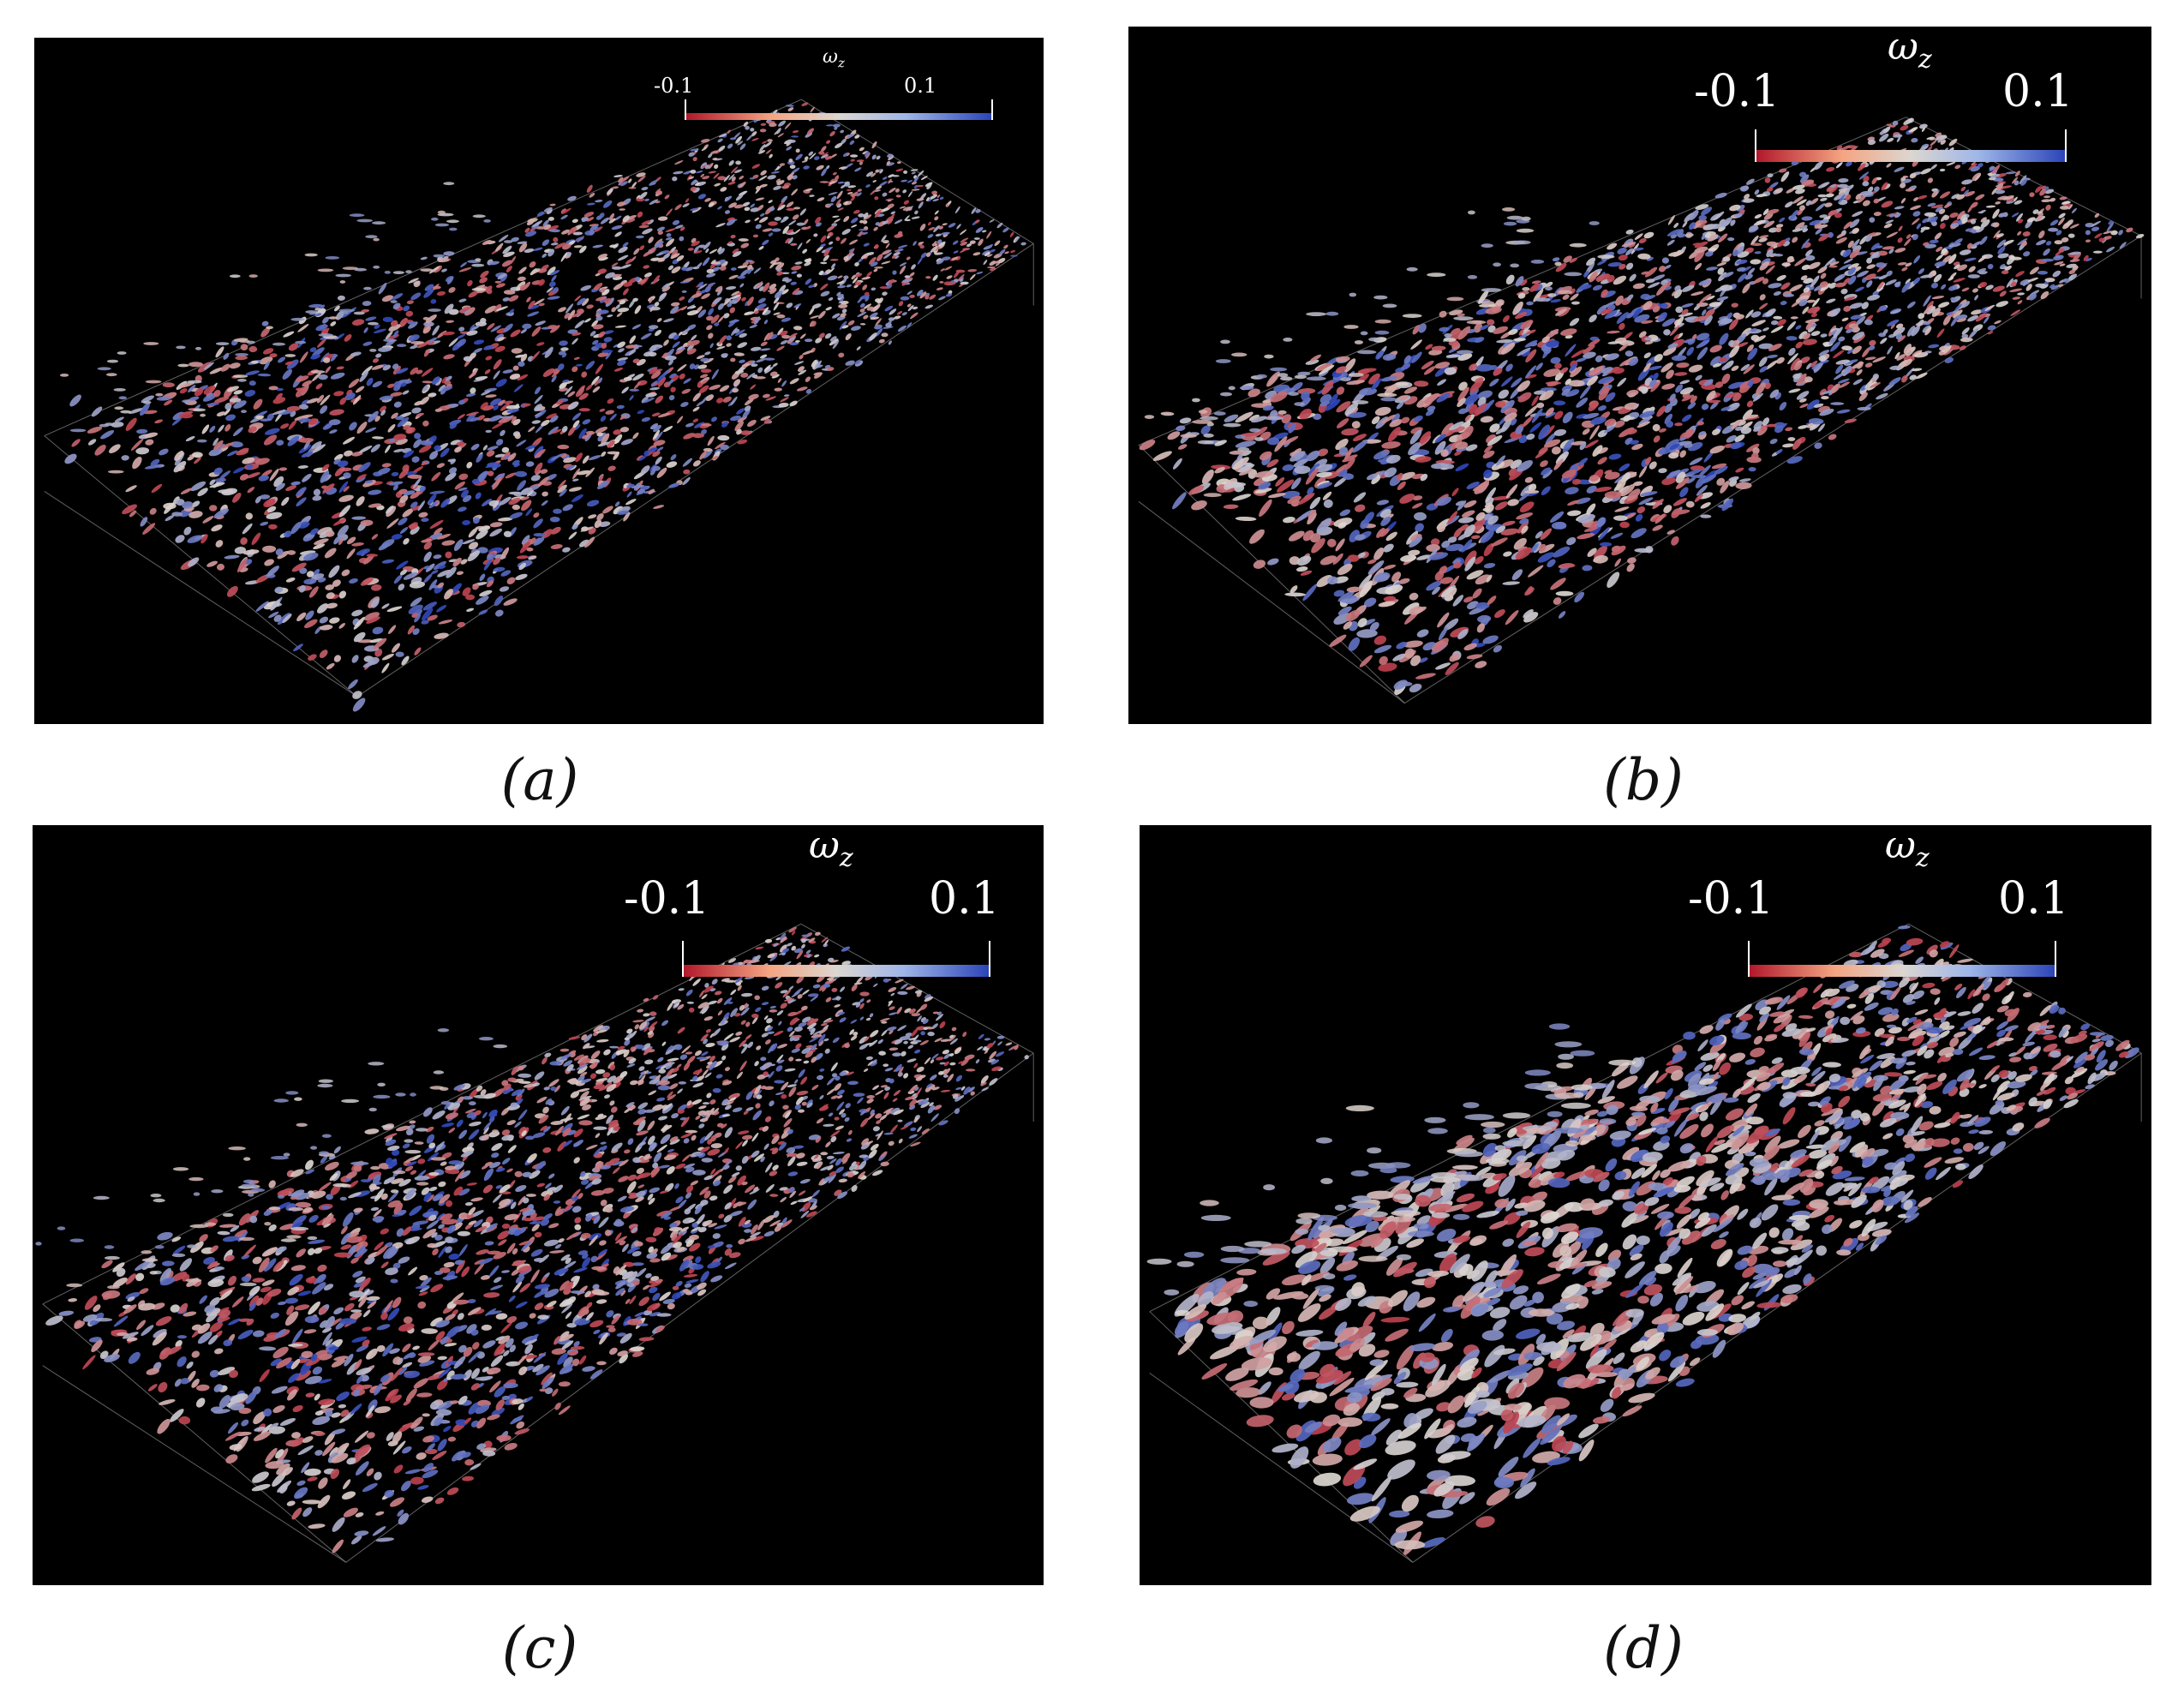 The width and height of the screenshot is (2184, 1694). I want to click on panel-d-colorbar: ωz -0.1 0.1, so click(1911, 906).